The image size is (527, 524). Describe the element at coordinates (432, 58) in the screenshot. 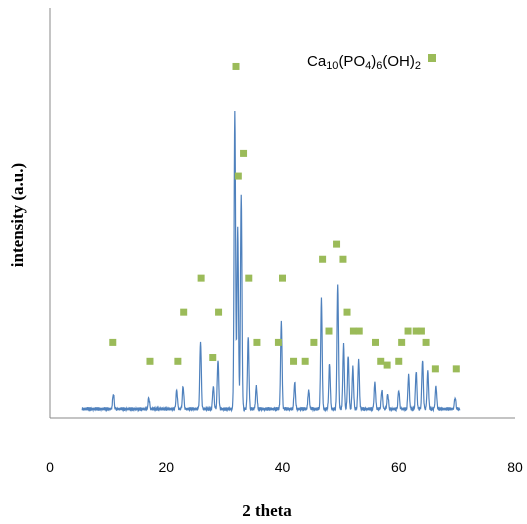

I see `legend-marker` at that location.